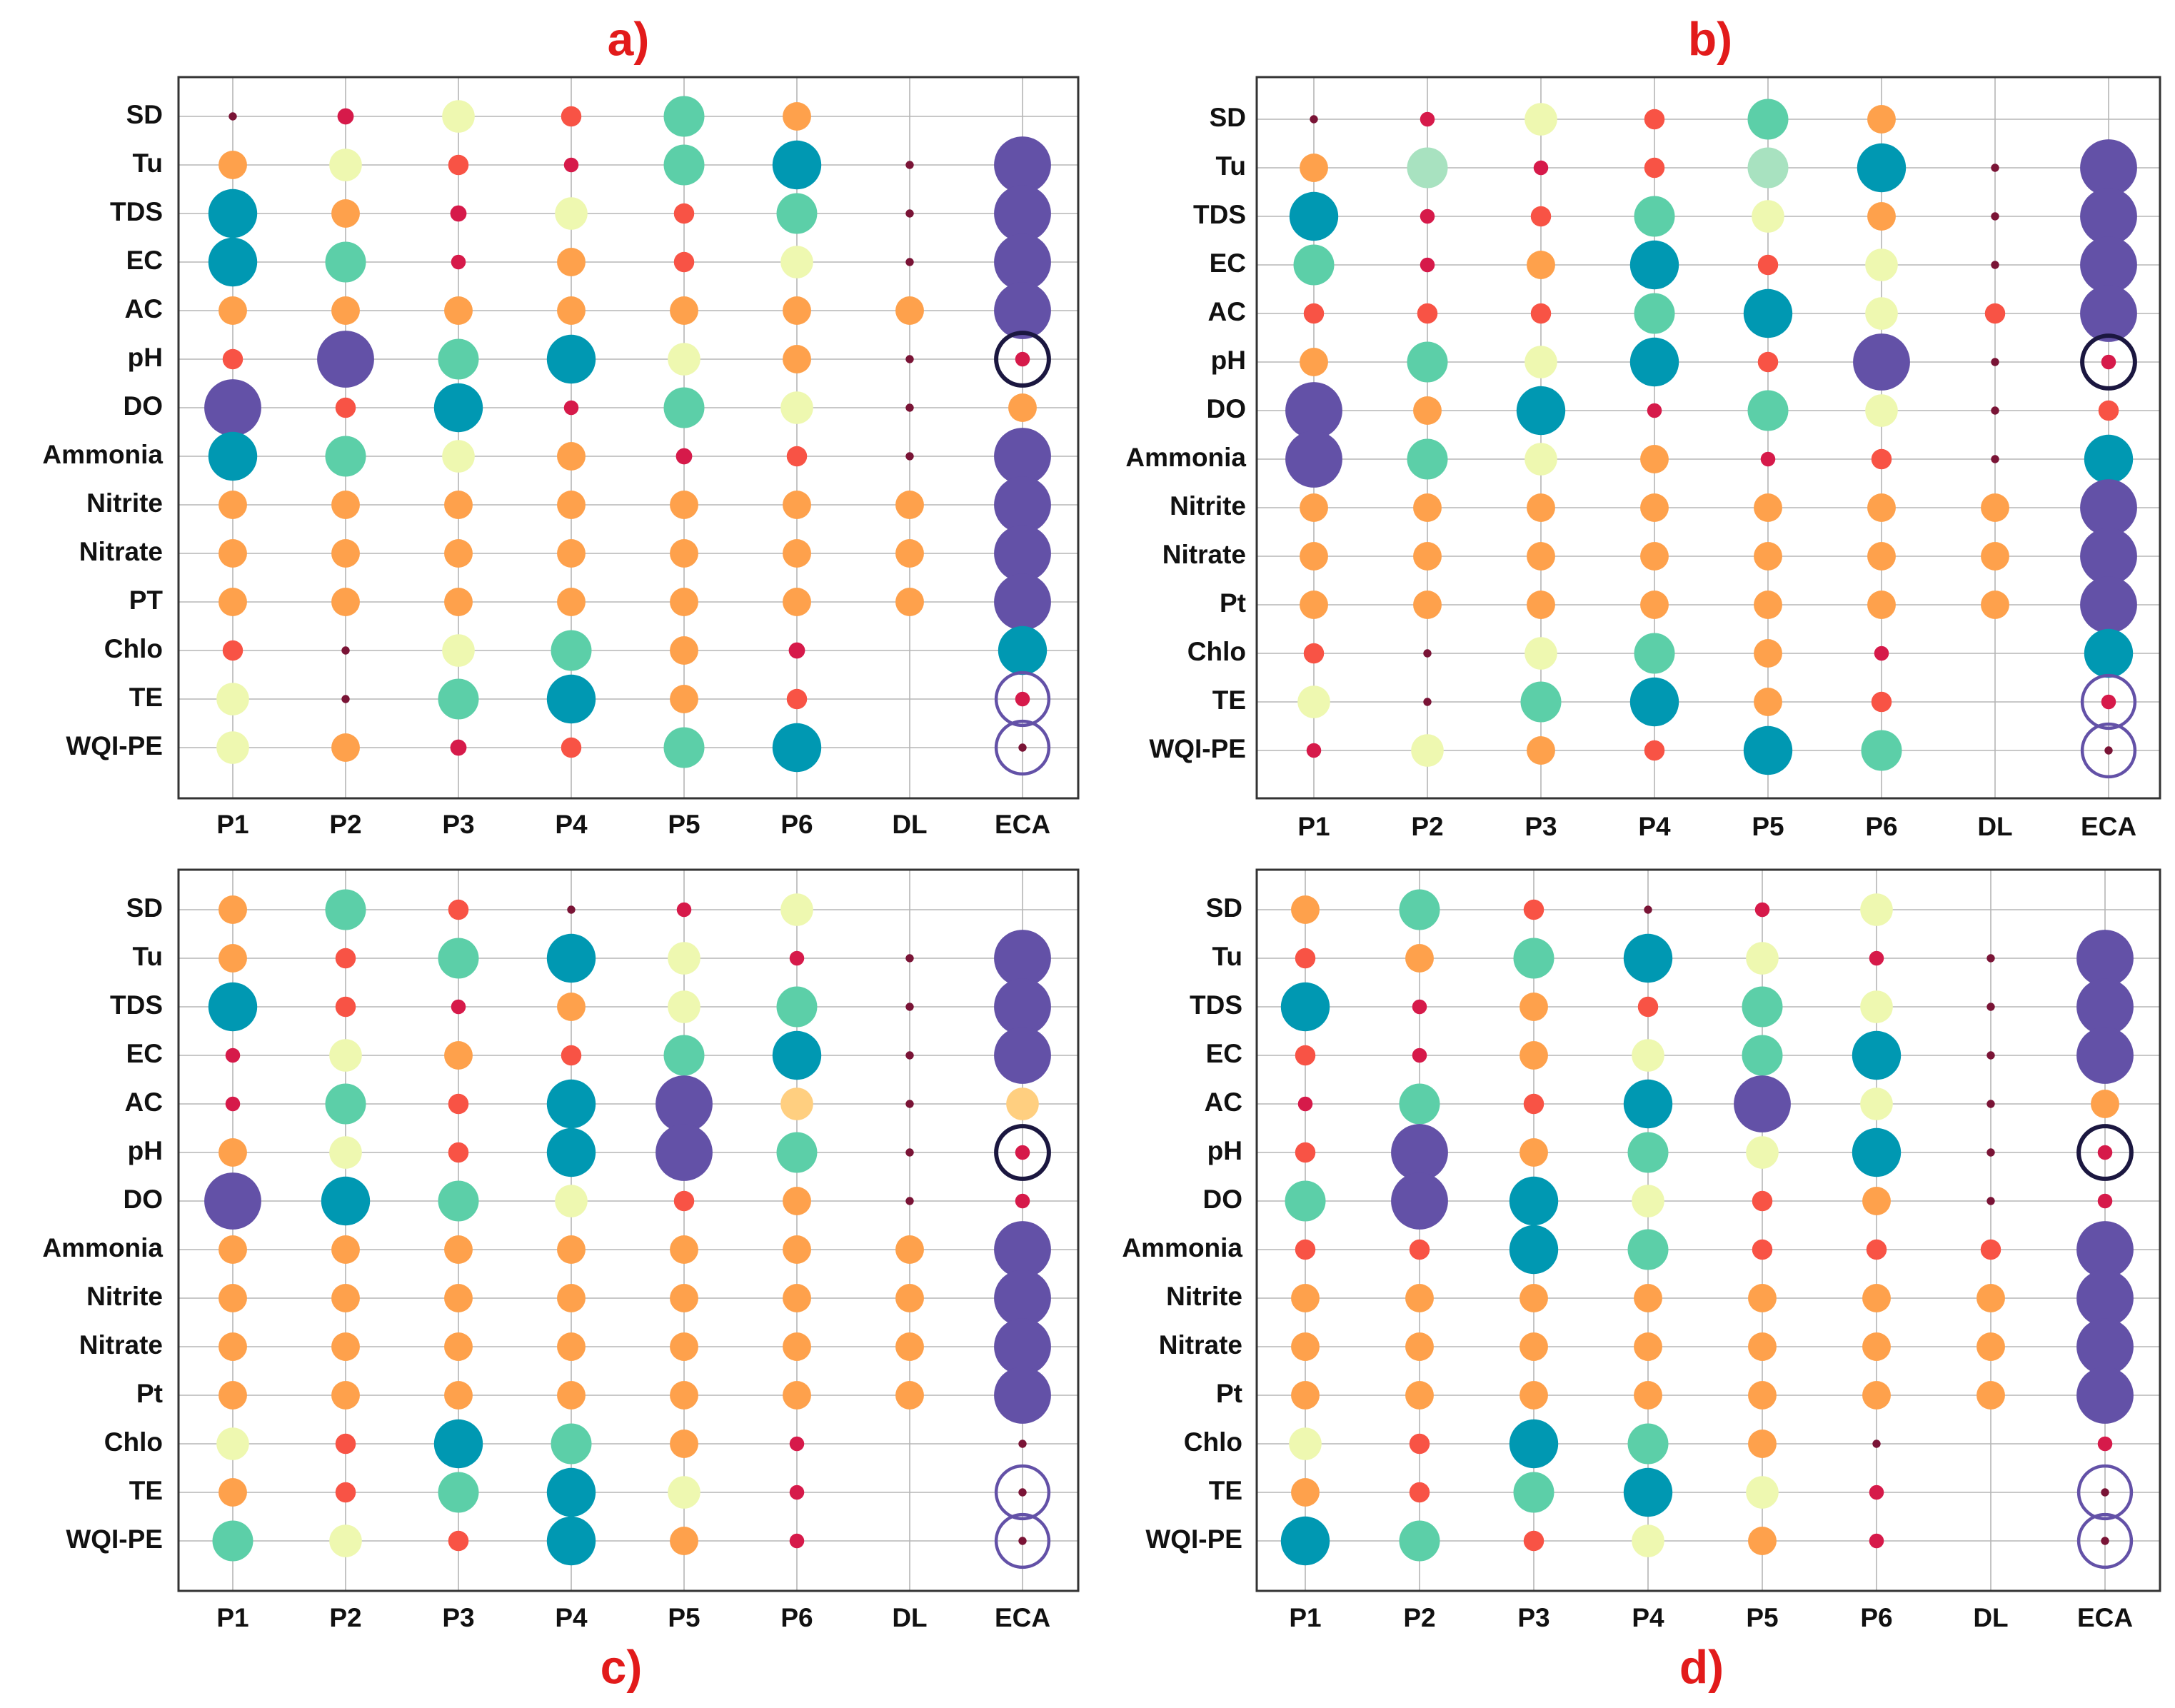  What do you see at coordinates (1710, 38) in the screenshot?
I see `panel-title: b)` at bounding box center [1710, 38].